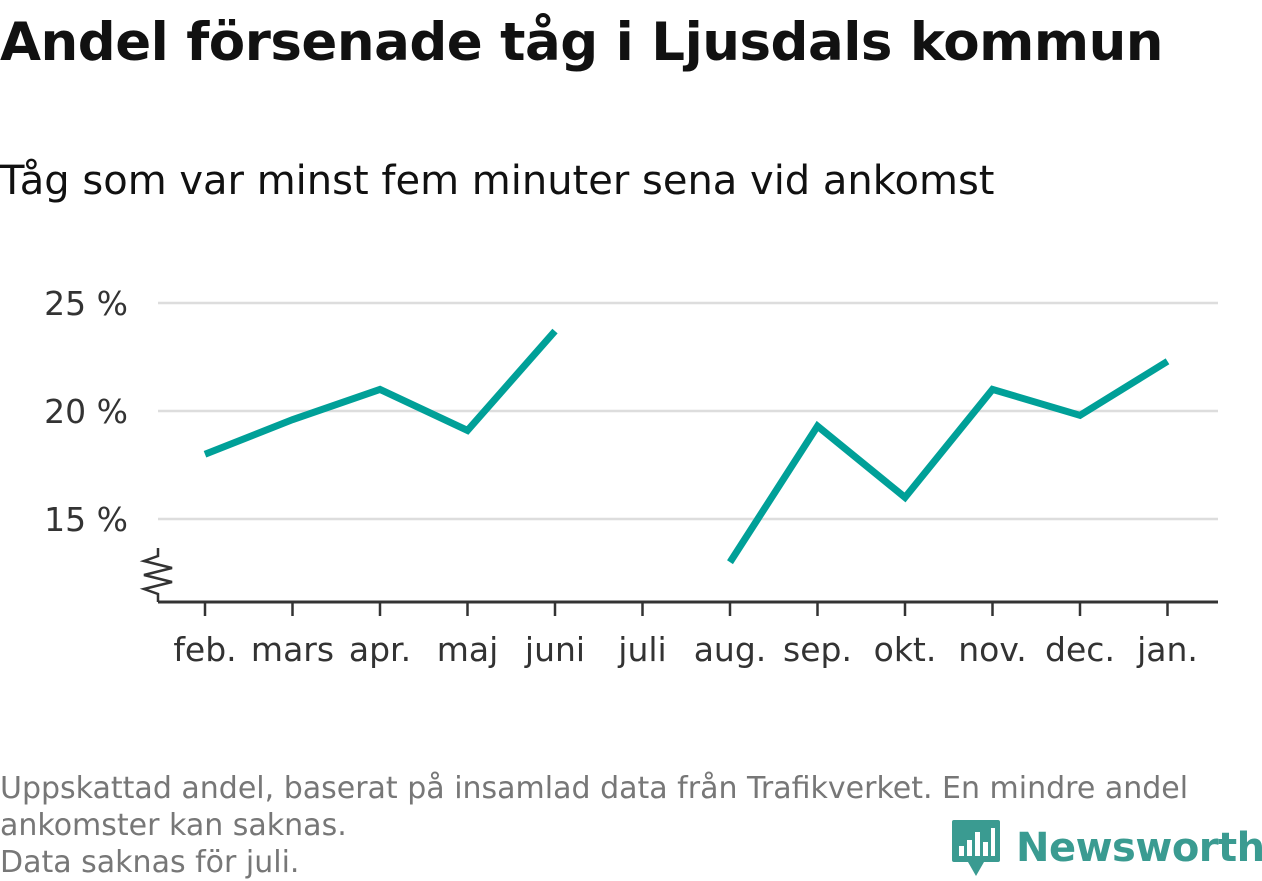 This screenshot has width=1262, height=881. What do you see at coordinates (817, 649) in the screenshot?
I see `x-tick-label: sep.` at bounding box center [817, 649].